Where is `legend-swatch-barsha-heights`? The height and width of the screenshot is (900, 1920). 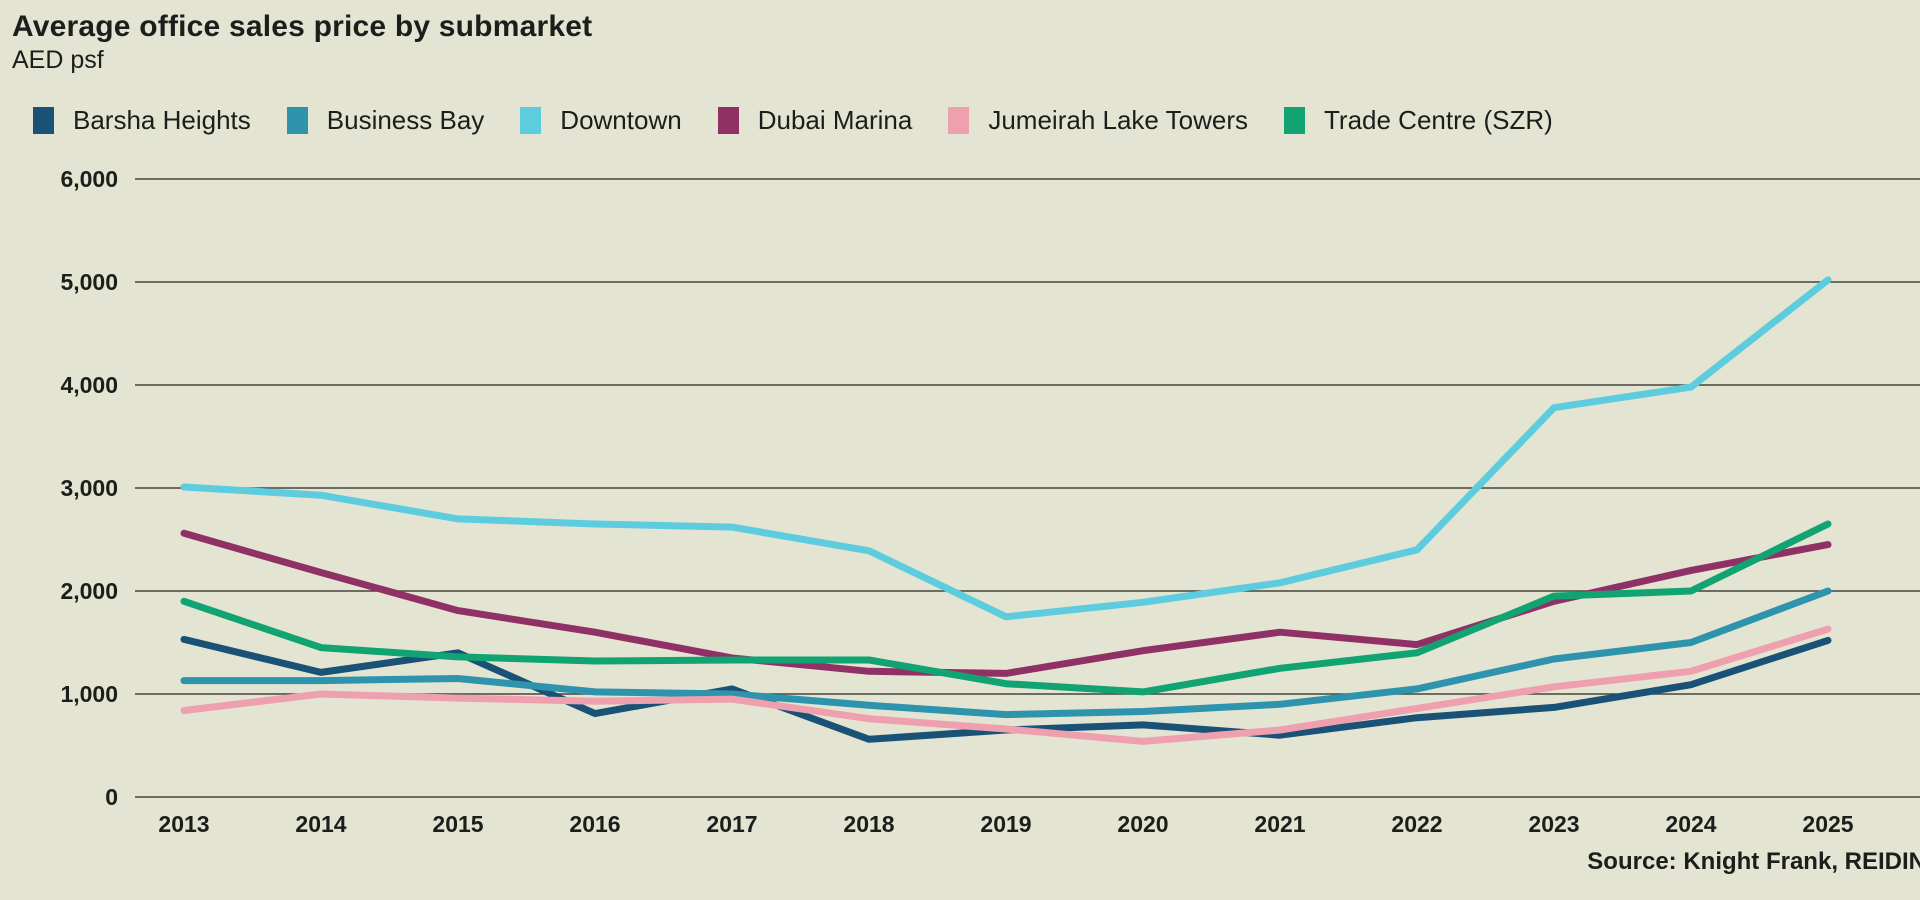
legend-swatch-barsha-heights is located at coordinates (43, 120).